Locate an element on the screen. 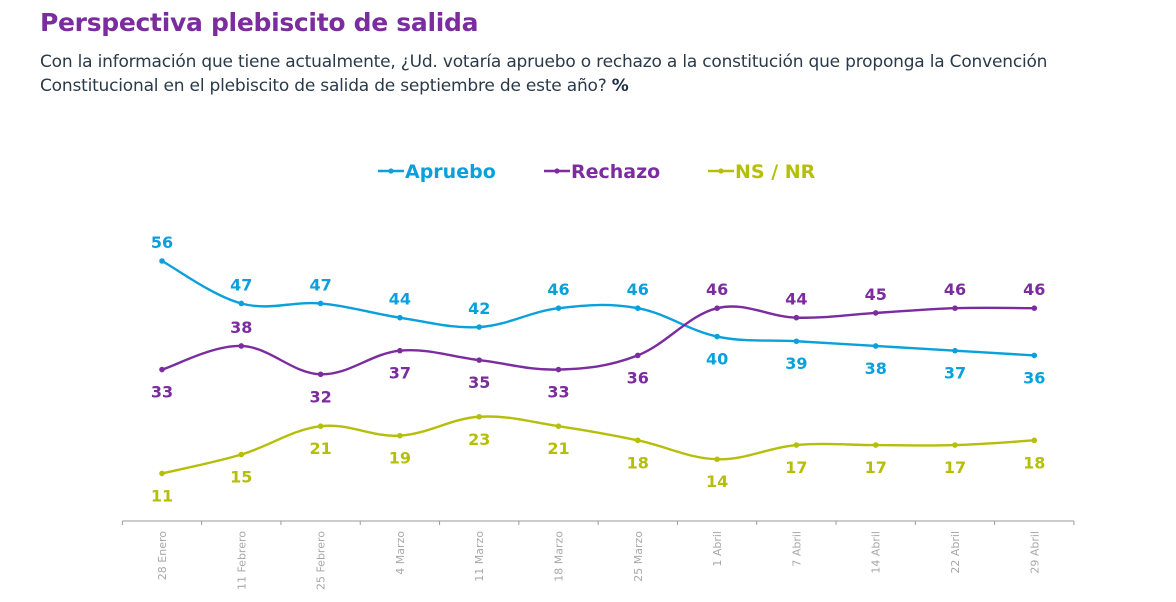 Image resolution: width=1176 pixels, height=602 pixels. data-label-rechazo-1: 38 is located at coordinates (241, 327).